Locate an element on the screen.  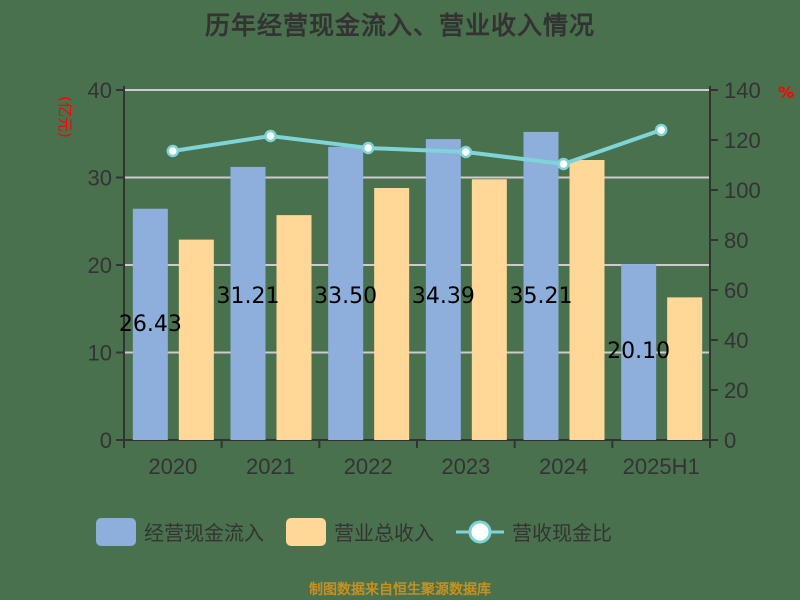
y2-tick-label: 120 is located at coordinates (742, 140).